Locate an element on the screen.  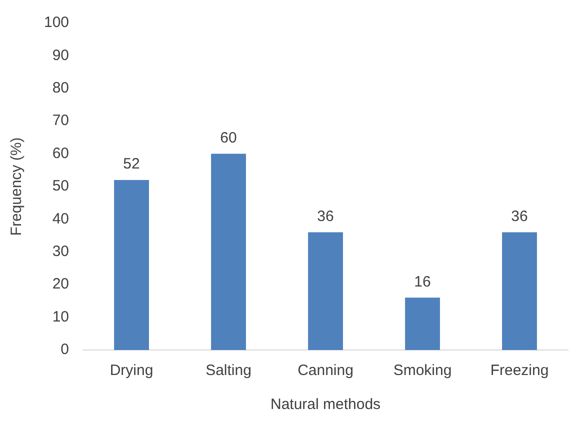
y-tick-label: 50 is located at coordinates (61, 186).